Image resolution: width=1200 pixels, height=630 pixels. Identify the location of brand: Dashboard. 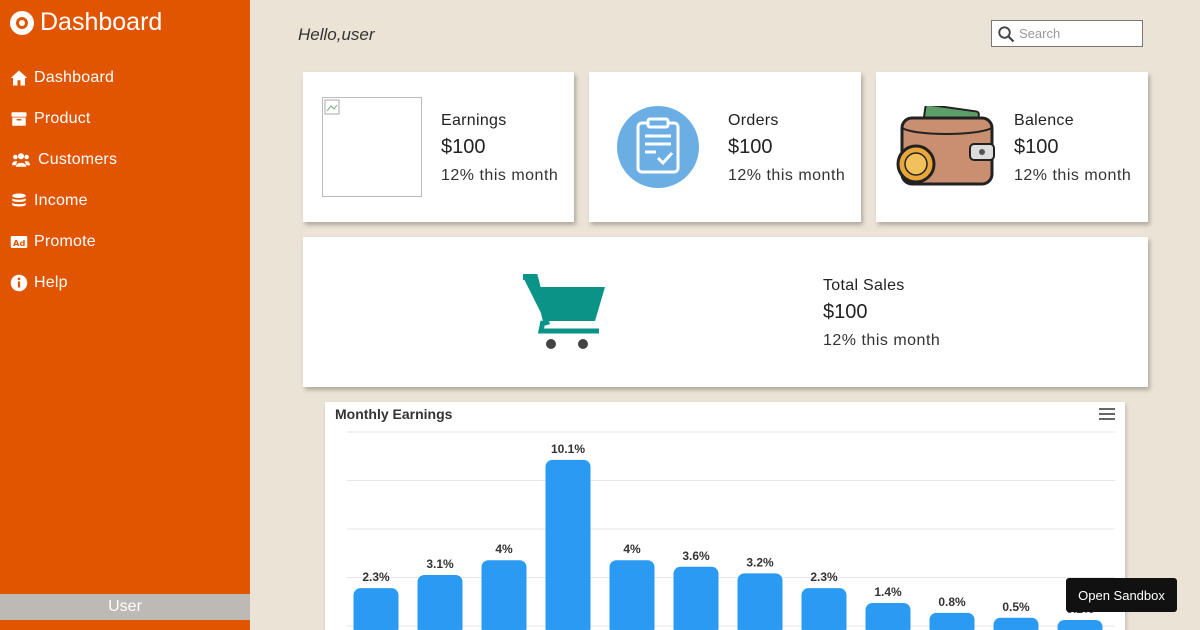
(86, 22).